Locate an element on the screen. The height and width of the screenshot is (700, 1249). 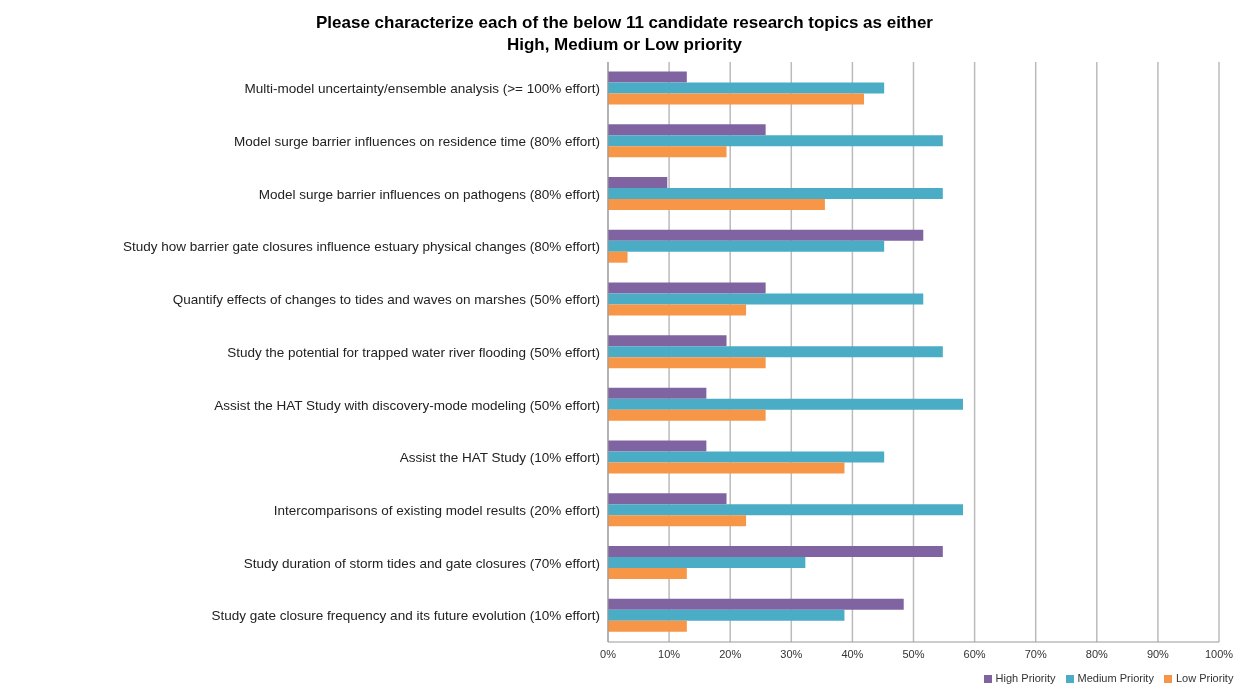
chart-title: Please characterize each of the below 11 candidate research topics as either High, Medium or Low priority is located at coordinates (624, 34).